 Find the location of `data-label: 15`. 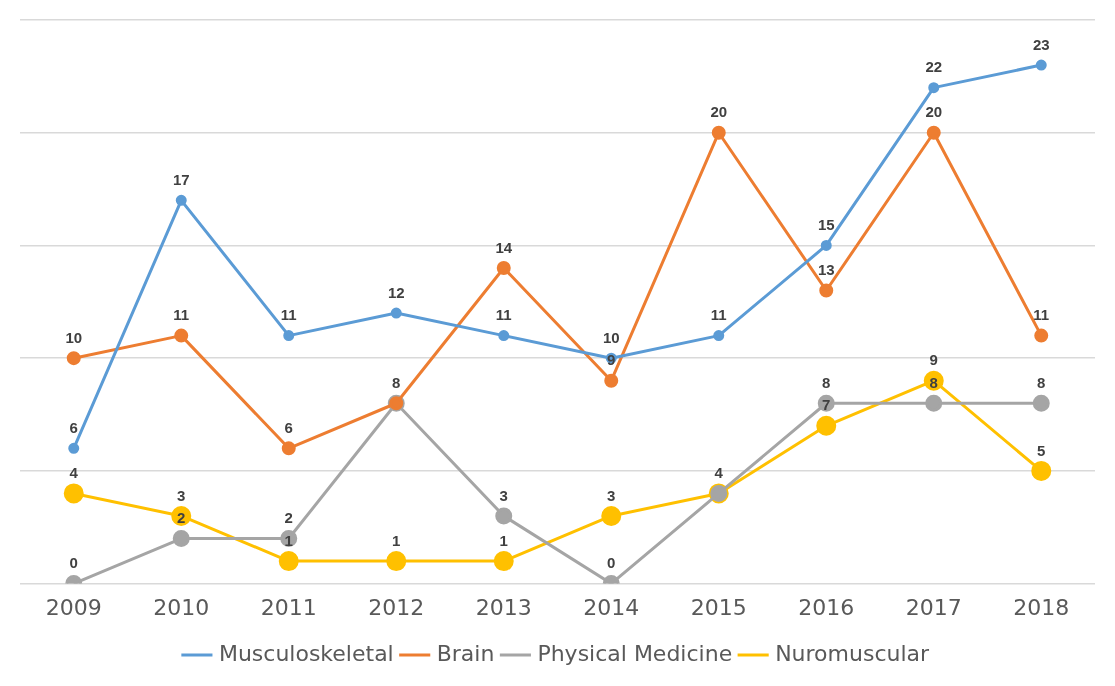

data-label: 15 is located at coordinates (826, 225).